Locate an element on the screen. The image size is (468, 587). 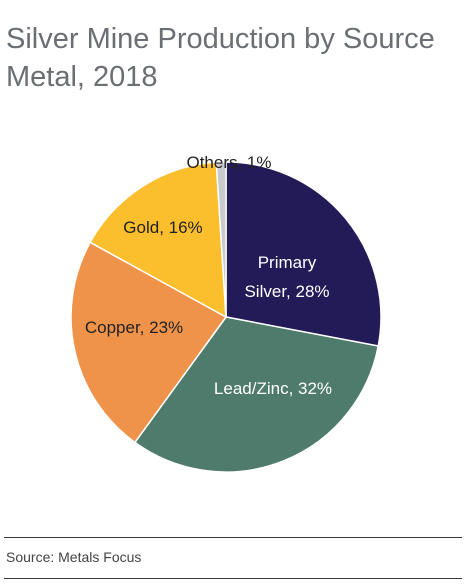
pie-slice-others is located at coordinates (221, 239).